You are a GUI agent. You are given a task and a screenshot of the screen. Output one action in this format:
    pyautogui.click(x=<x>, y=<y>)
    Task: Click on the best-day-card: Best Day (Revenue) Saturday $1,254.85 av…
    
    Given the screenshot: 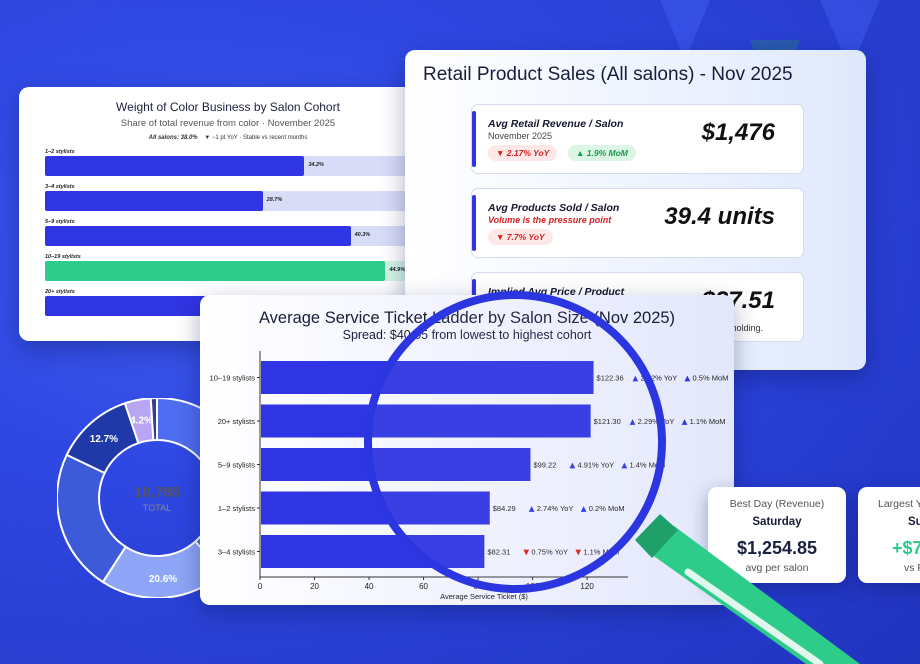 What is the action you would take?
    pyautogui.click(x=777, y=535)
    